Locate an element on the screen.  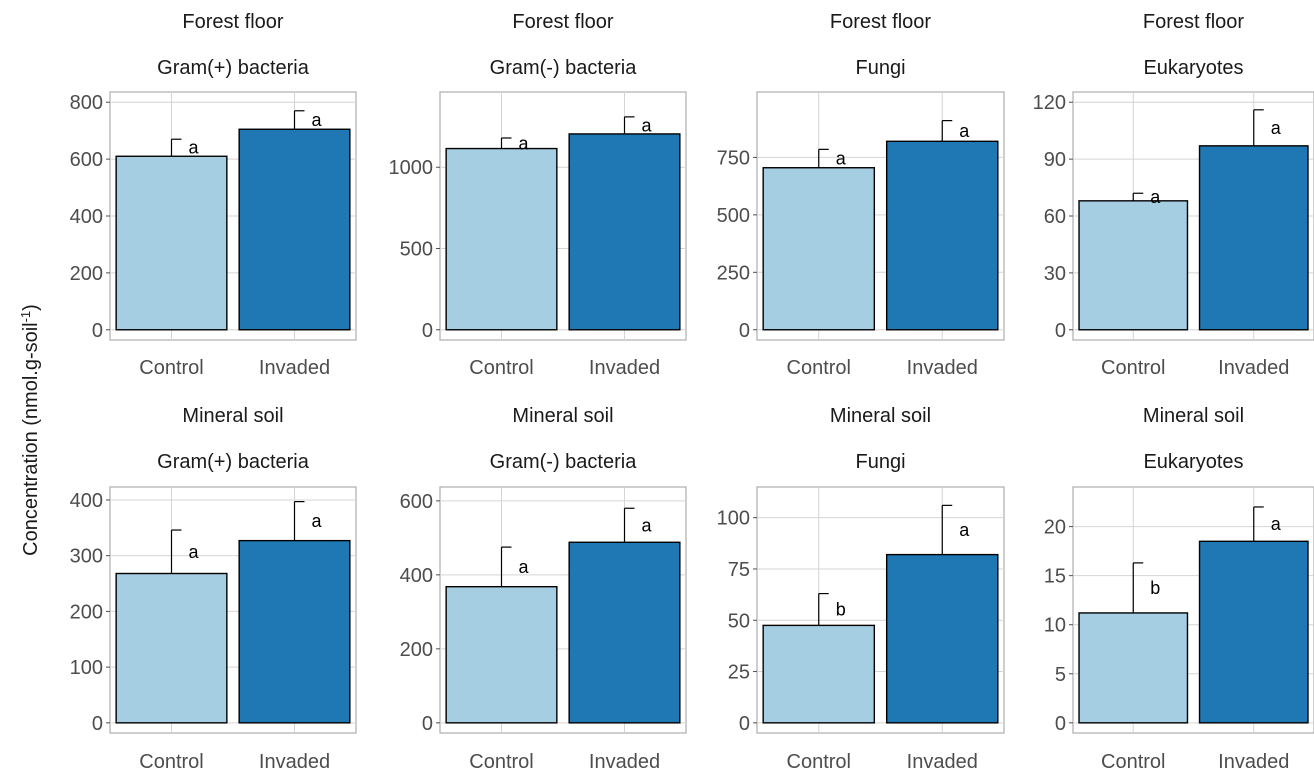
y-tick-label: 20 is located at coordinates (1055, 528).